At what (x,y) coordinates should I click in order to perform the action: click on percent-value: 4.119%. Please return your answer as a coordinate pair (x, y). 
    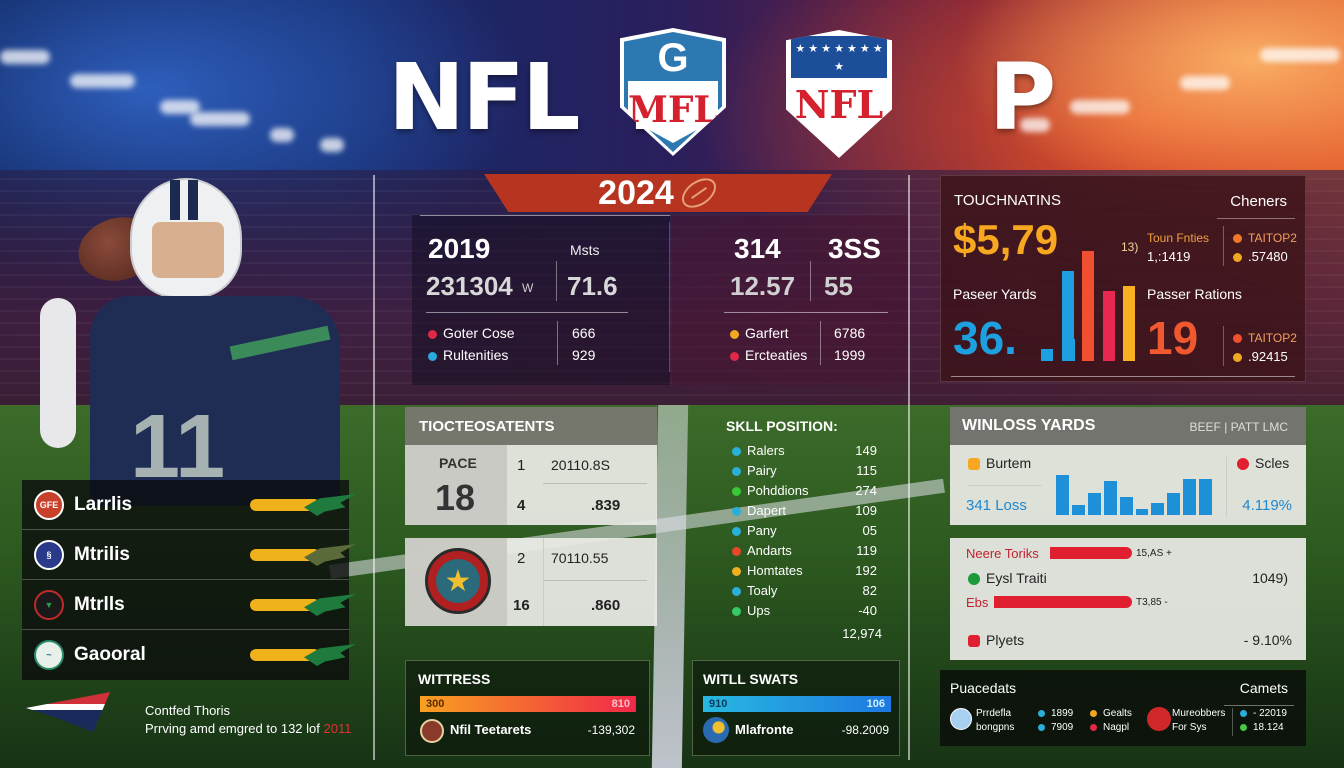
    Looking at the image, I should click on (1267, 505).